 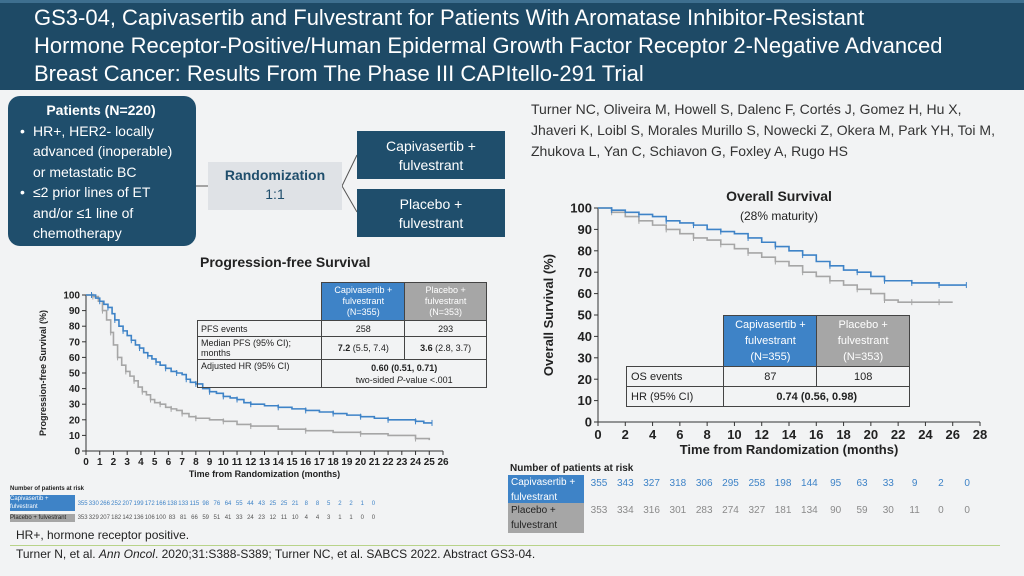 I want to click on os-hr-value: 0.74 (0.56, 0.98), so click(x=816, y=396).